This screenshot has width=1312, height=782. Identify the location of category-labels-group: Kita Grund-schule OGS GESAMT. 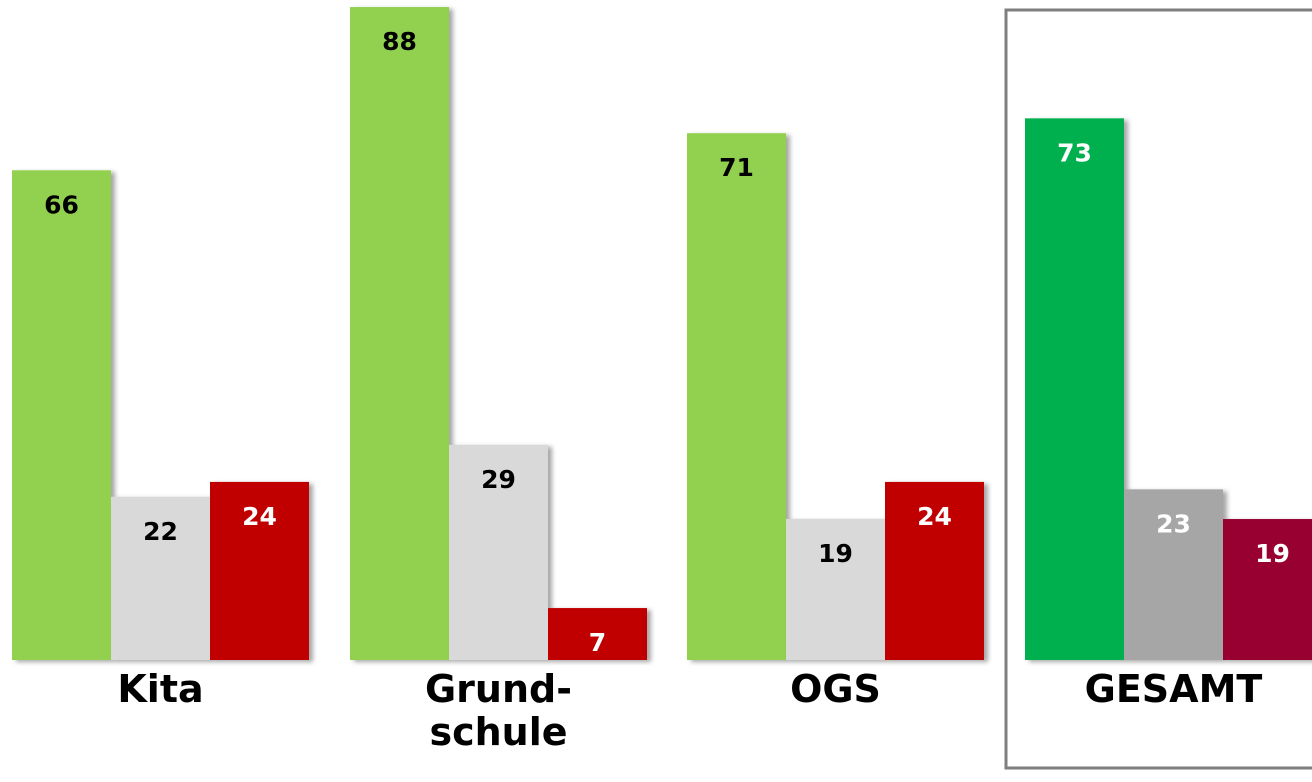
(689, 710).